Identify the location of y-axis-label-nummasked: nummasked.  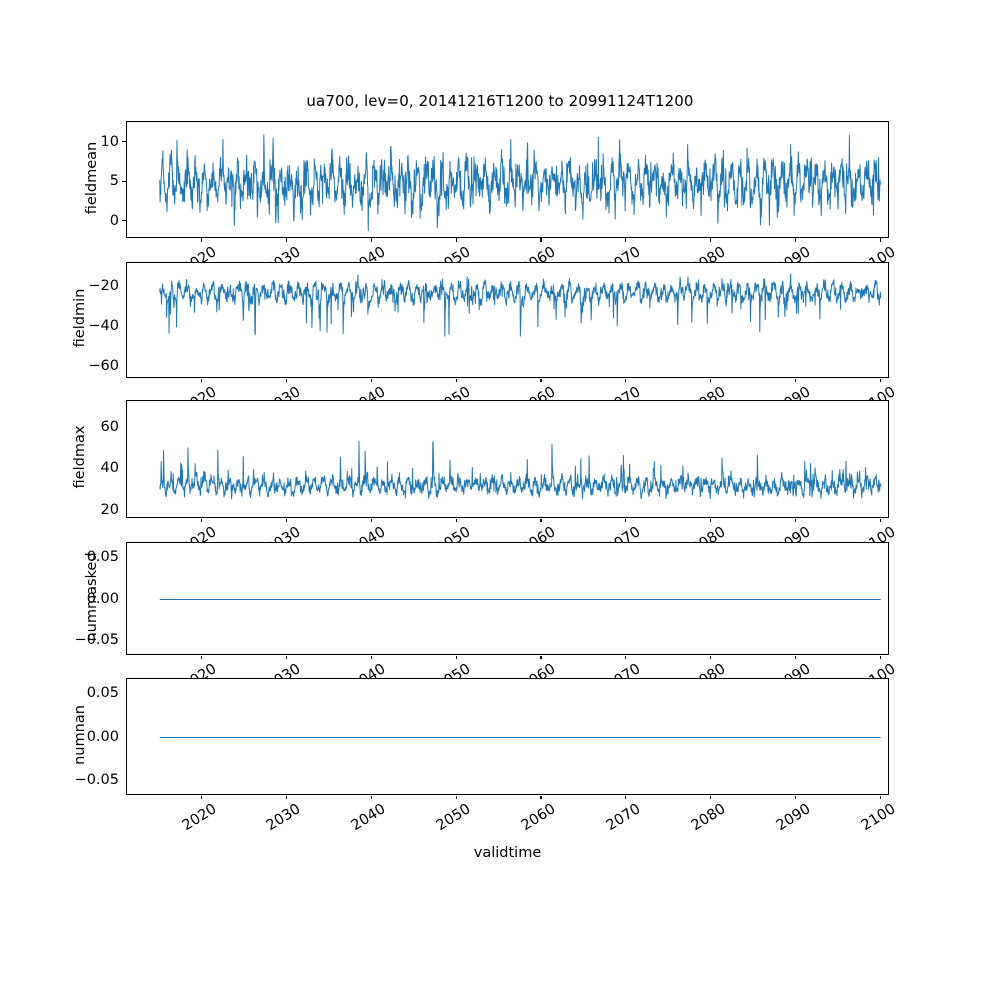
(92, 596).